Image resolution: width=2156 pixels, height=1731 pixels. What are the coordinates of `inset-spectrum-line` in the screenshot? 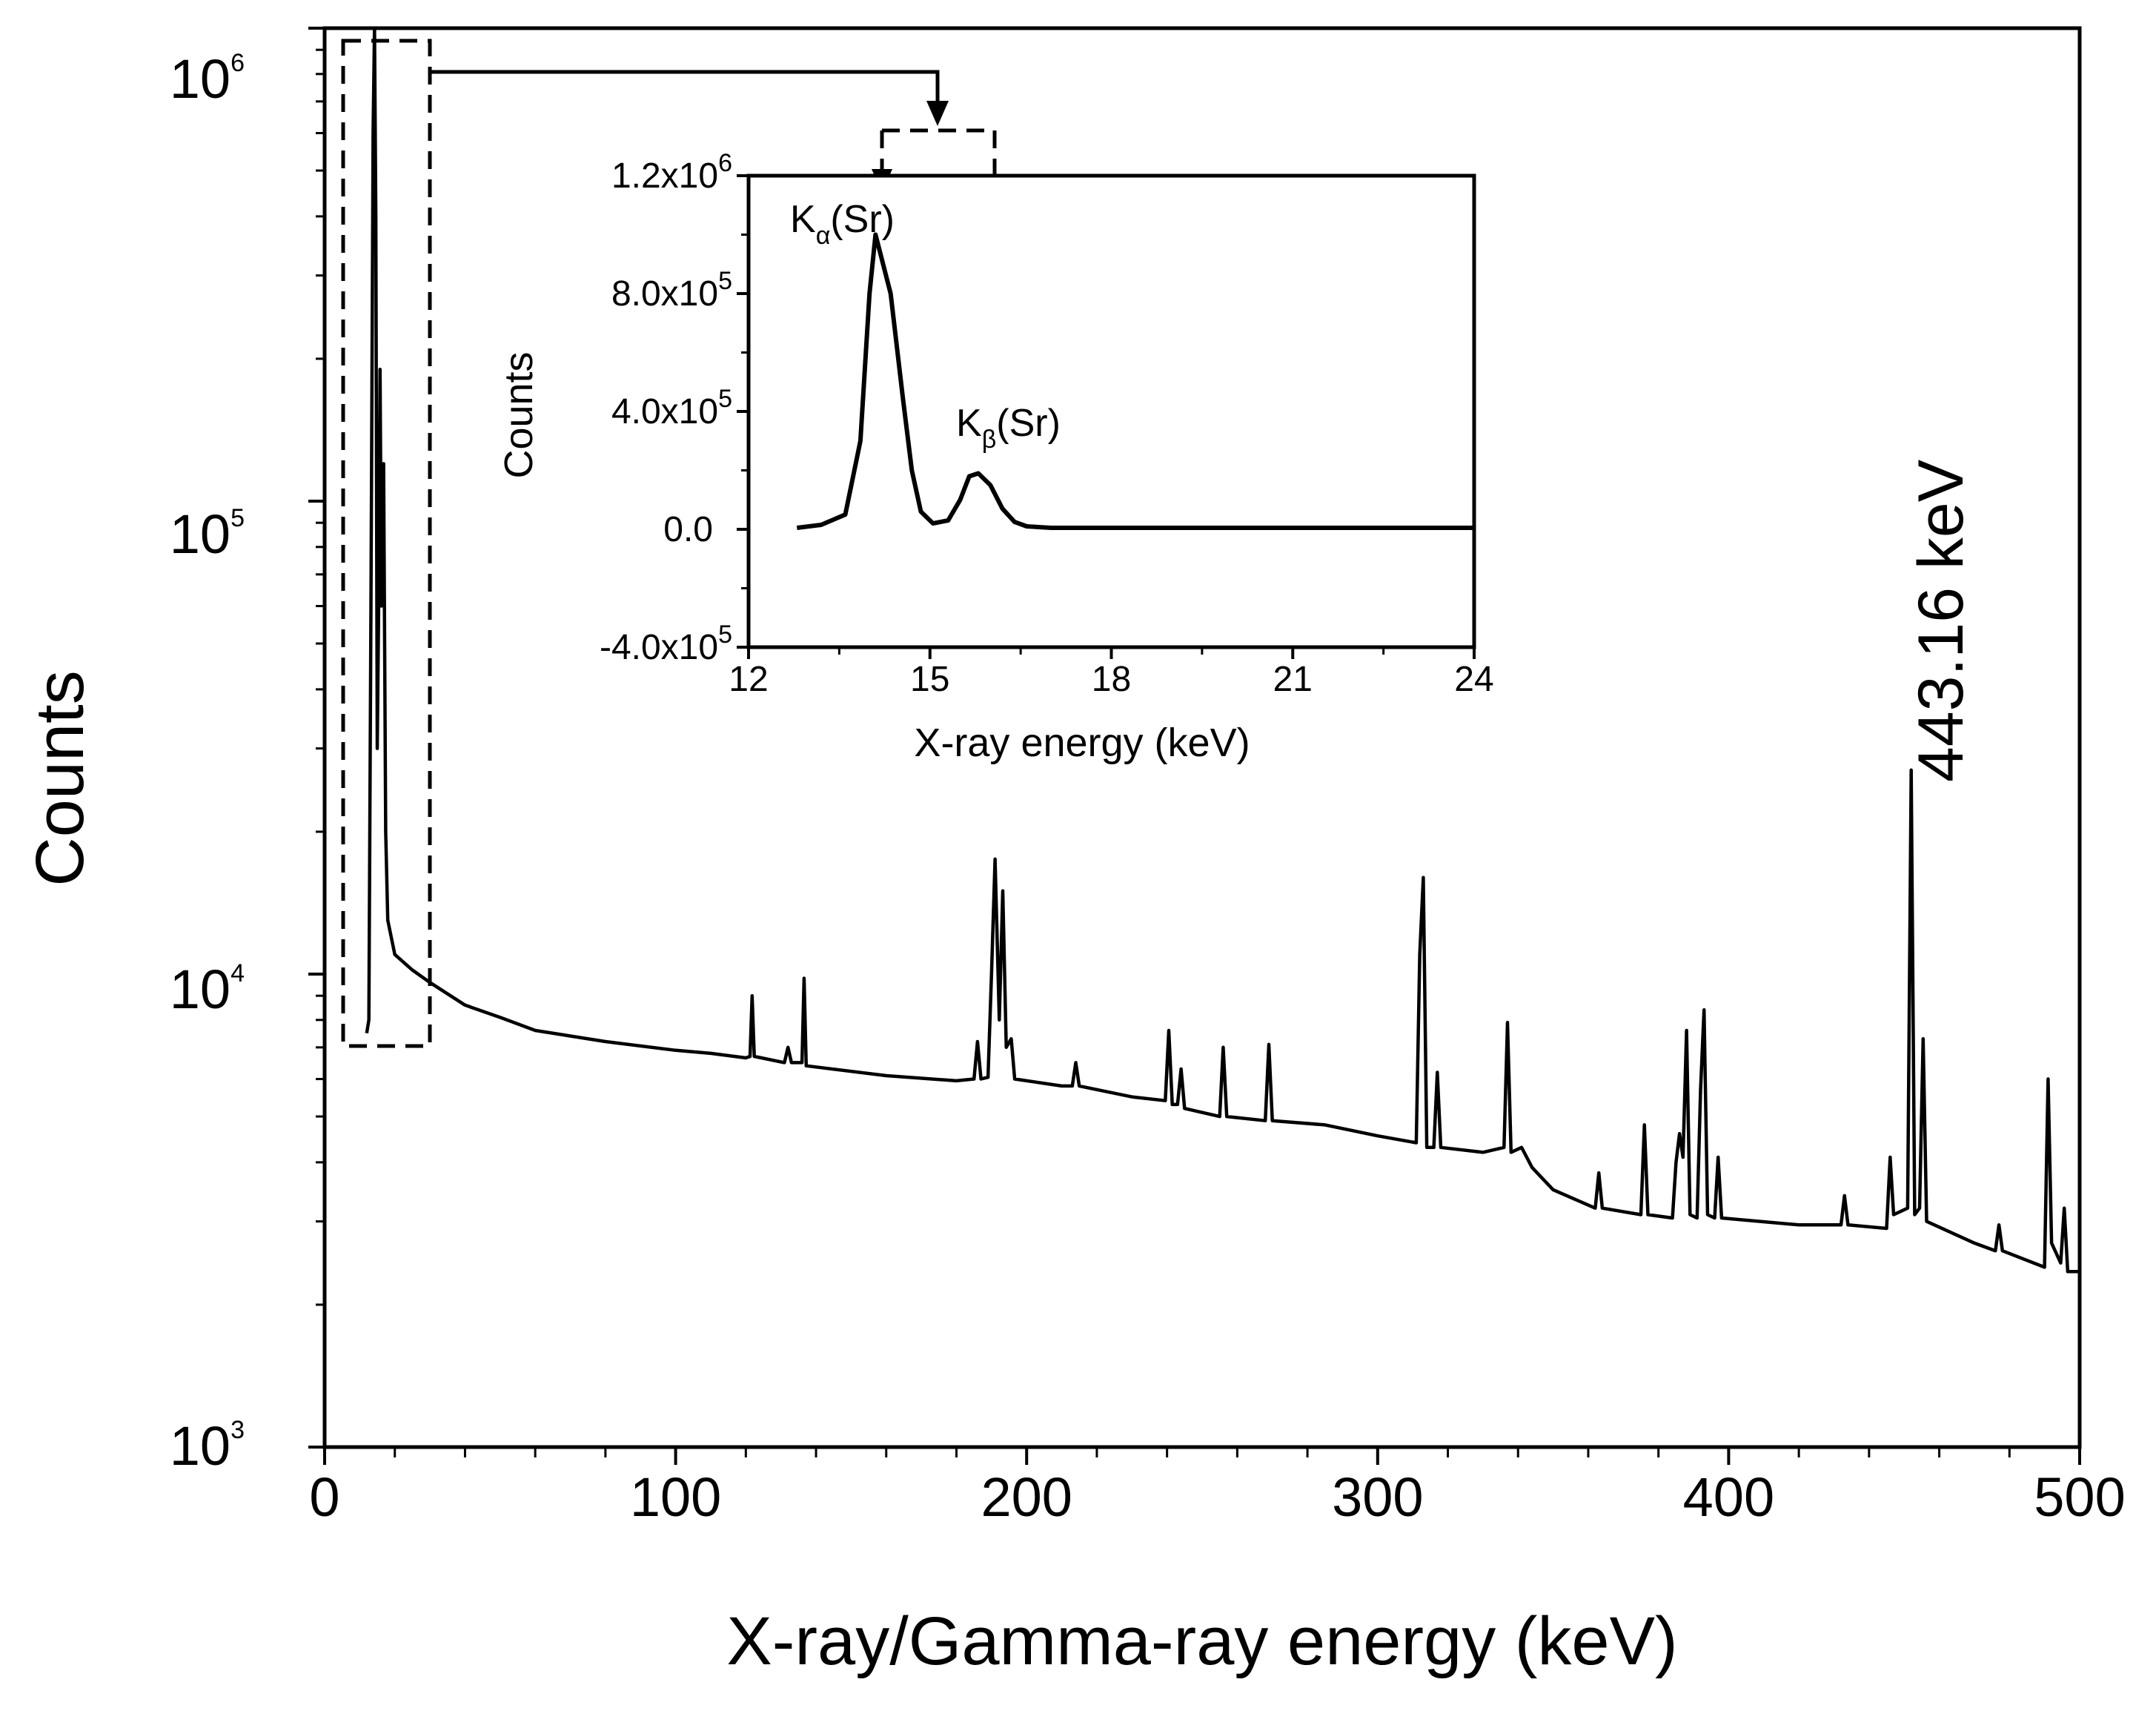 It's located at (1135, 381).